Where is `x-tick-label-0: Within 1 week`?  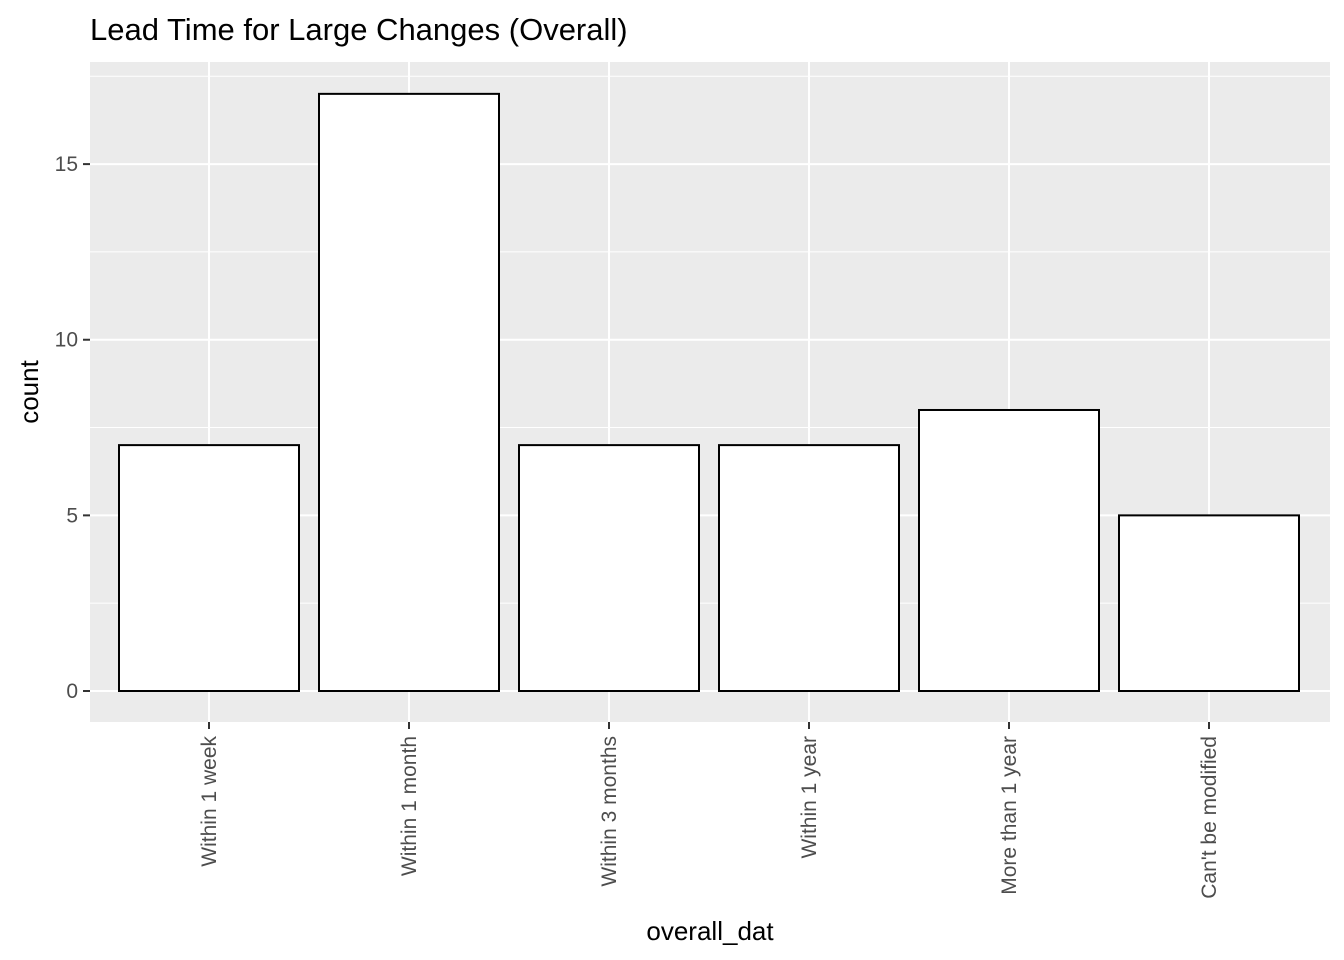
x-tick-label-0: Within 1 week is located at coordinates (209, 801).